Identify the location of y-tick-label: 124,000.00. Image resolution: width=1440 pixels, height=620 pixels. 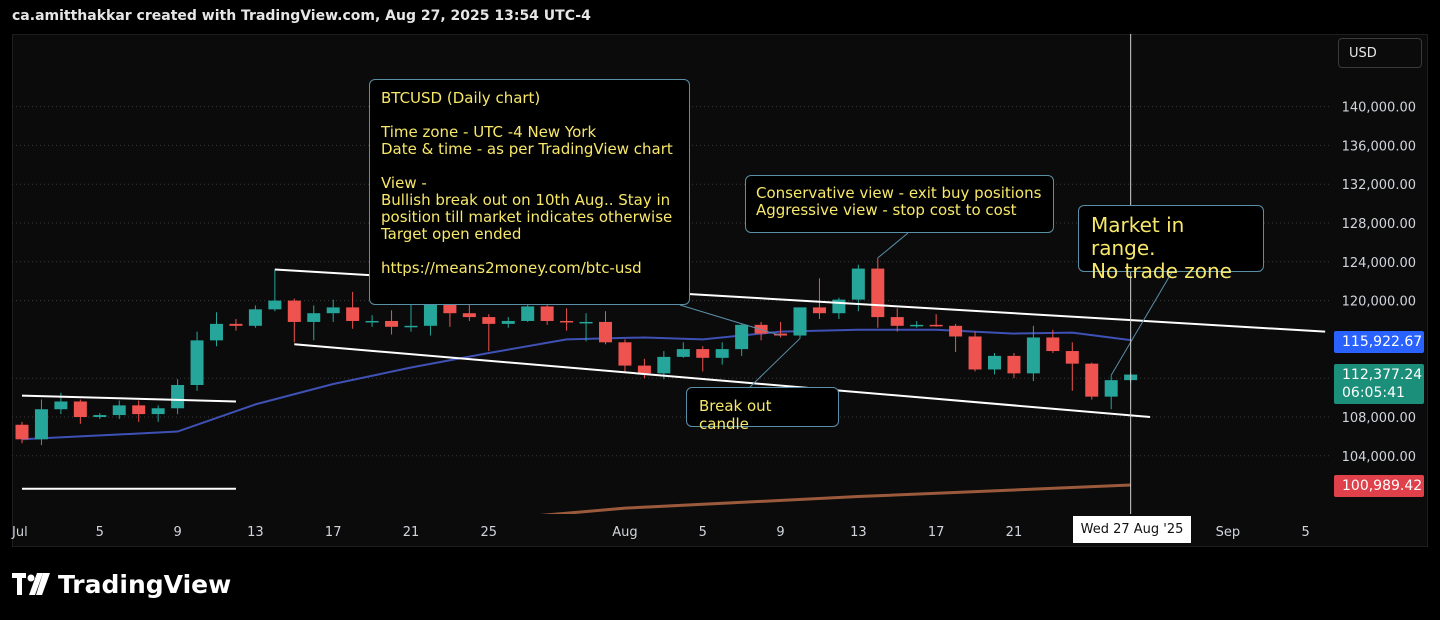
(1379, 263).